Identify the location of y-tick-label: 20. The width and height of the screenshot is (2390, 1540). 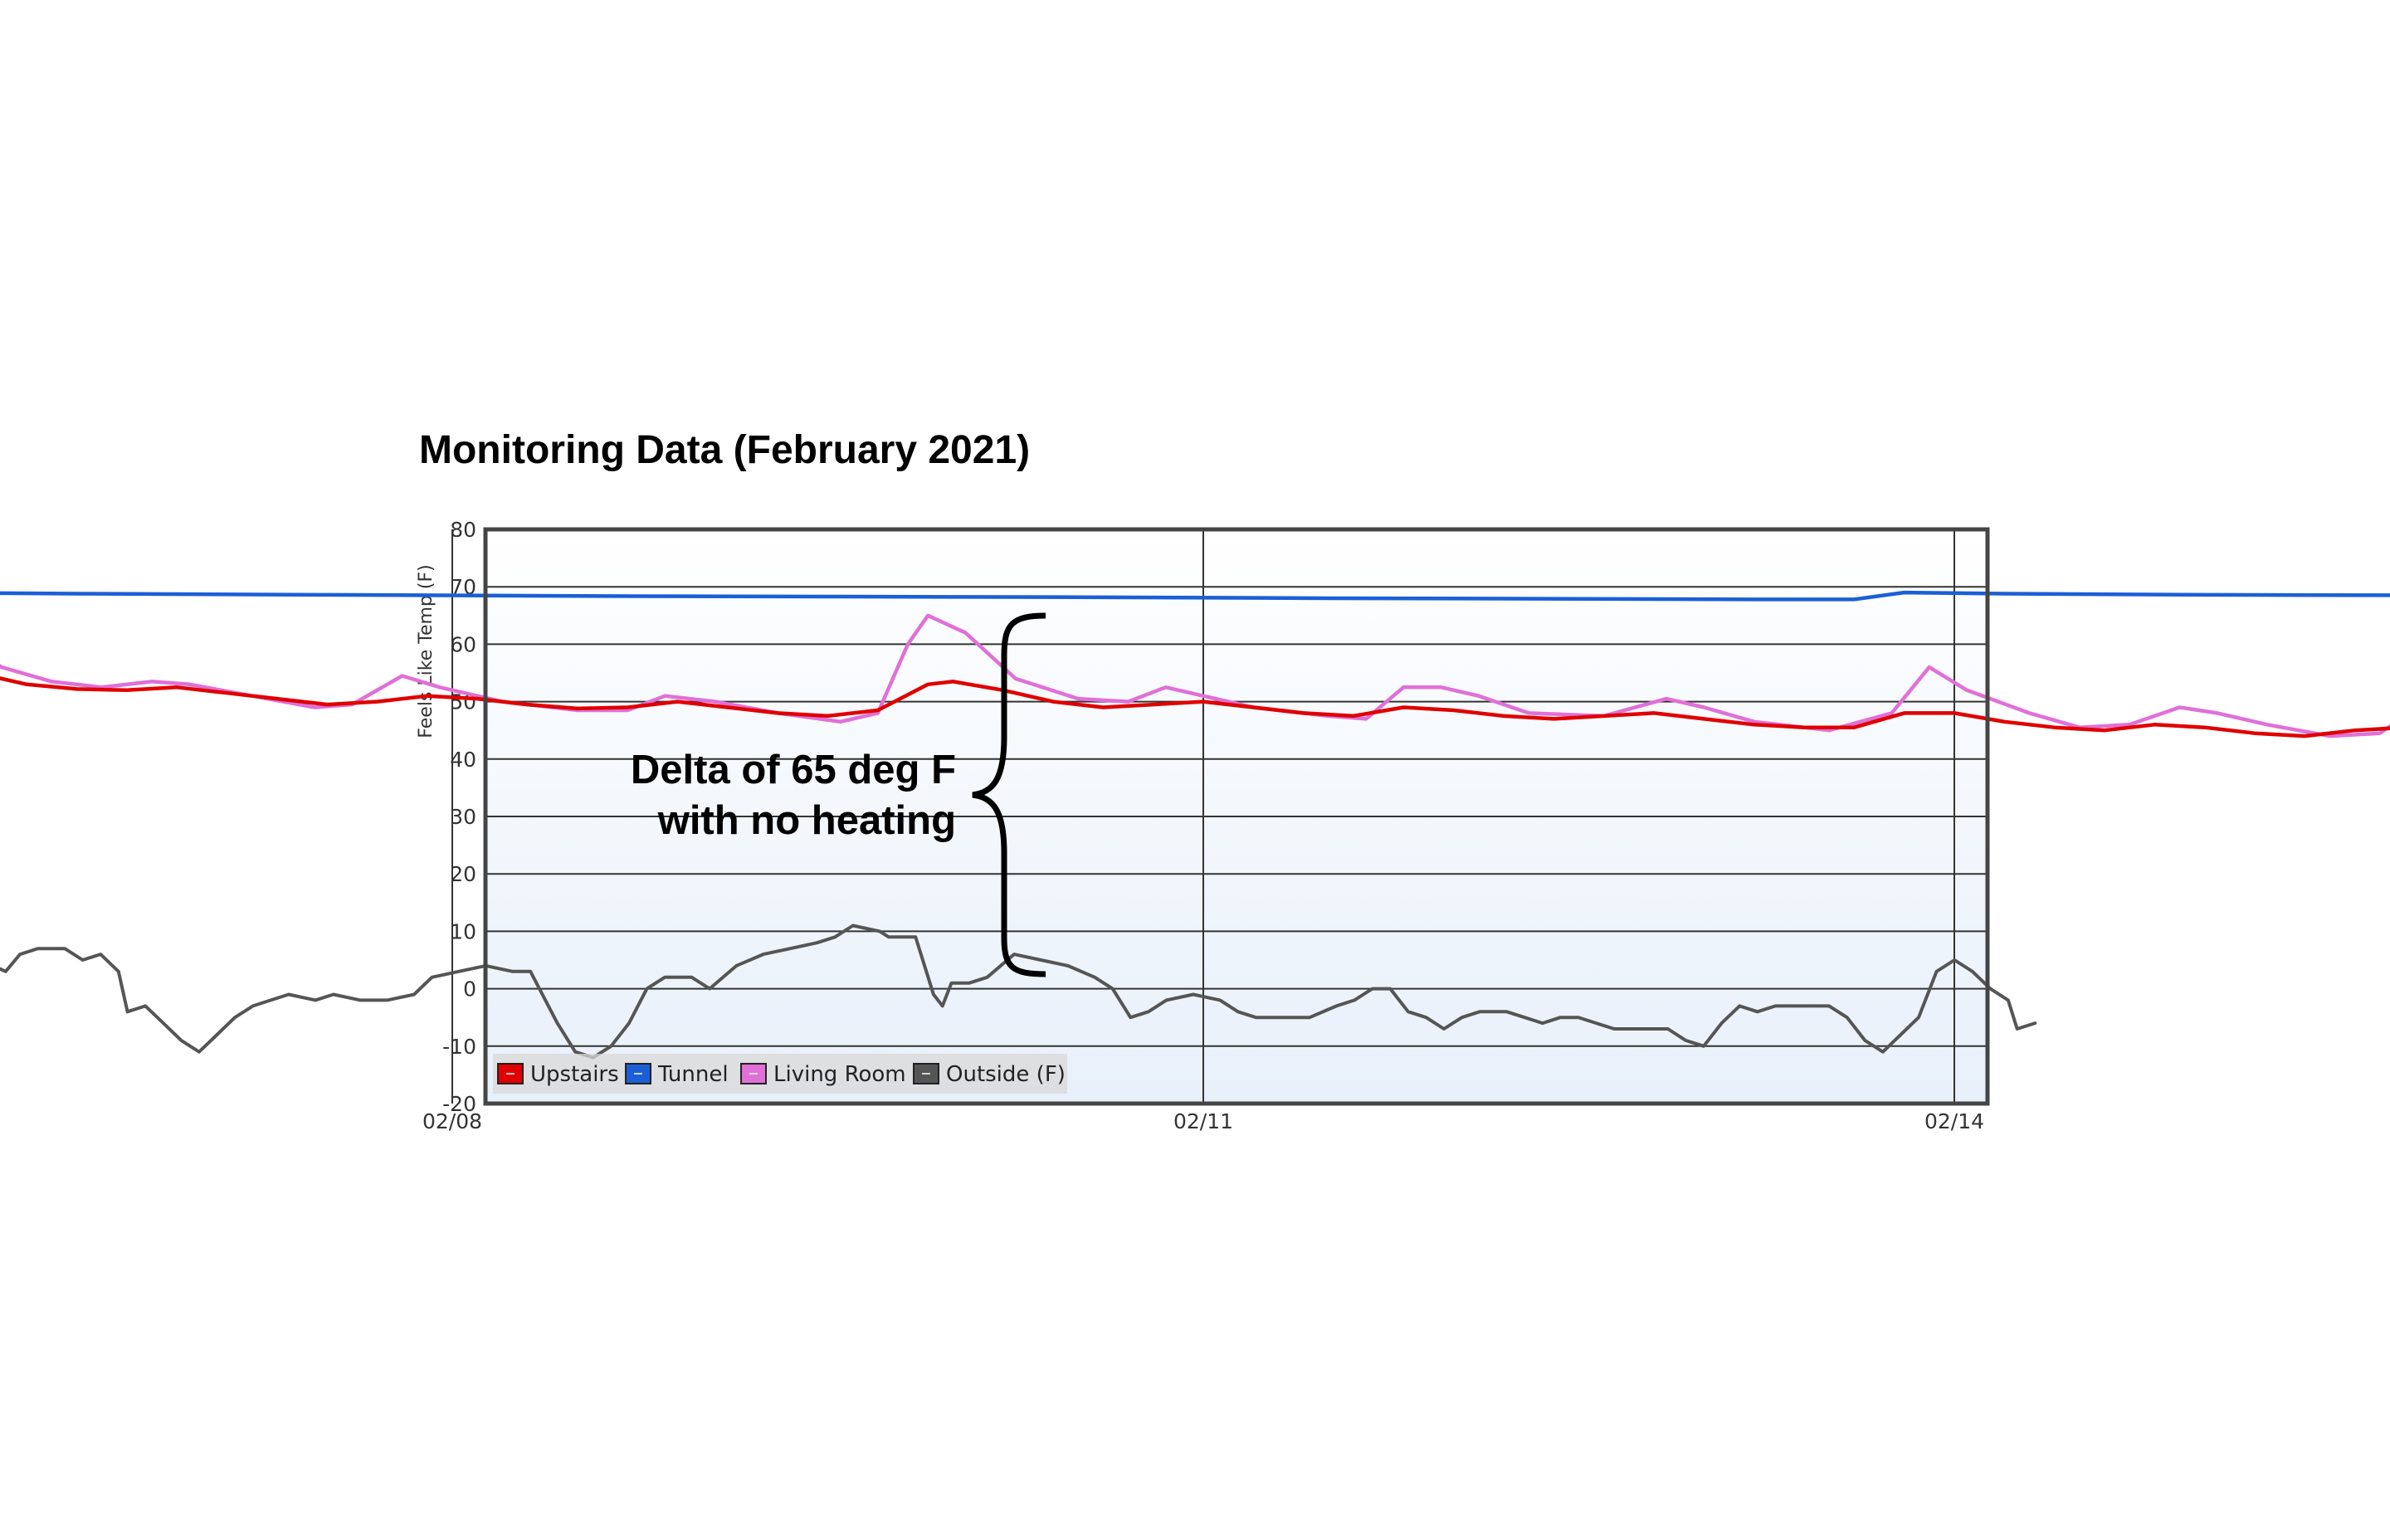
(463, 874).